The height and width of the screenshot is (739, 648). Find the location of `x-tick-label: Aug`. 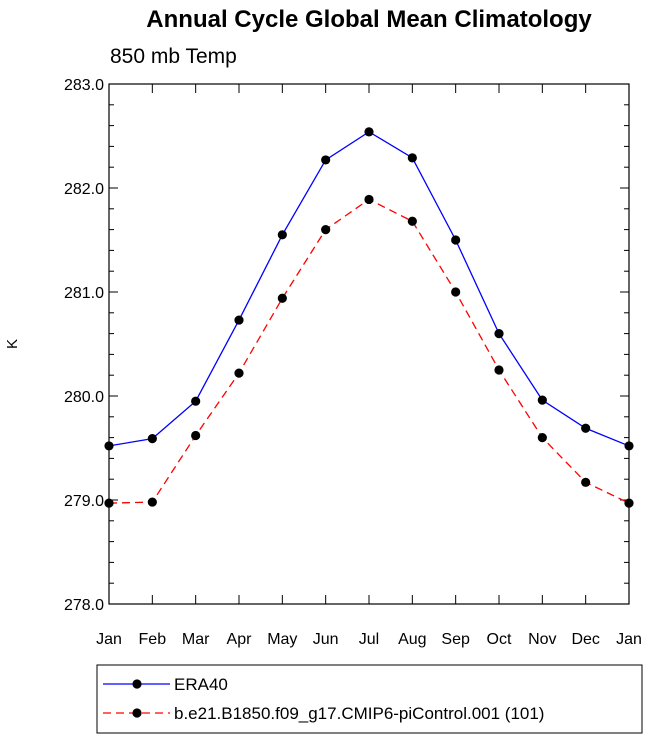

x-tick-label: Aug is located at coordinates (412, 639).